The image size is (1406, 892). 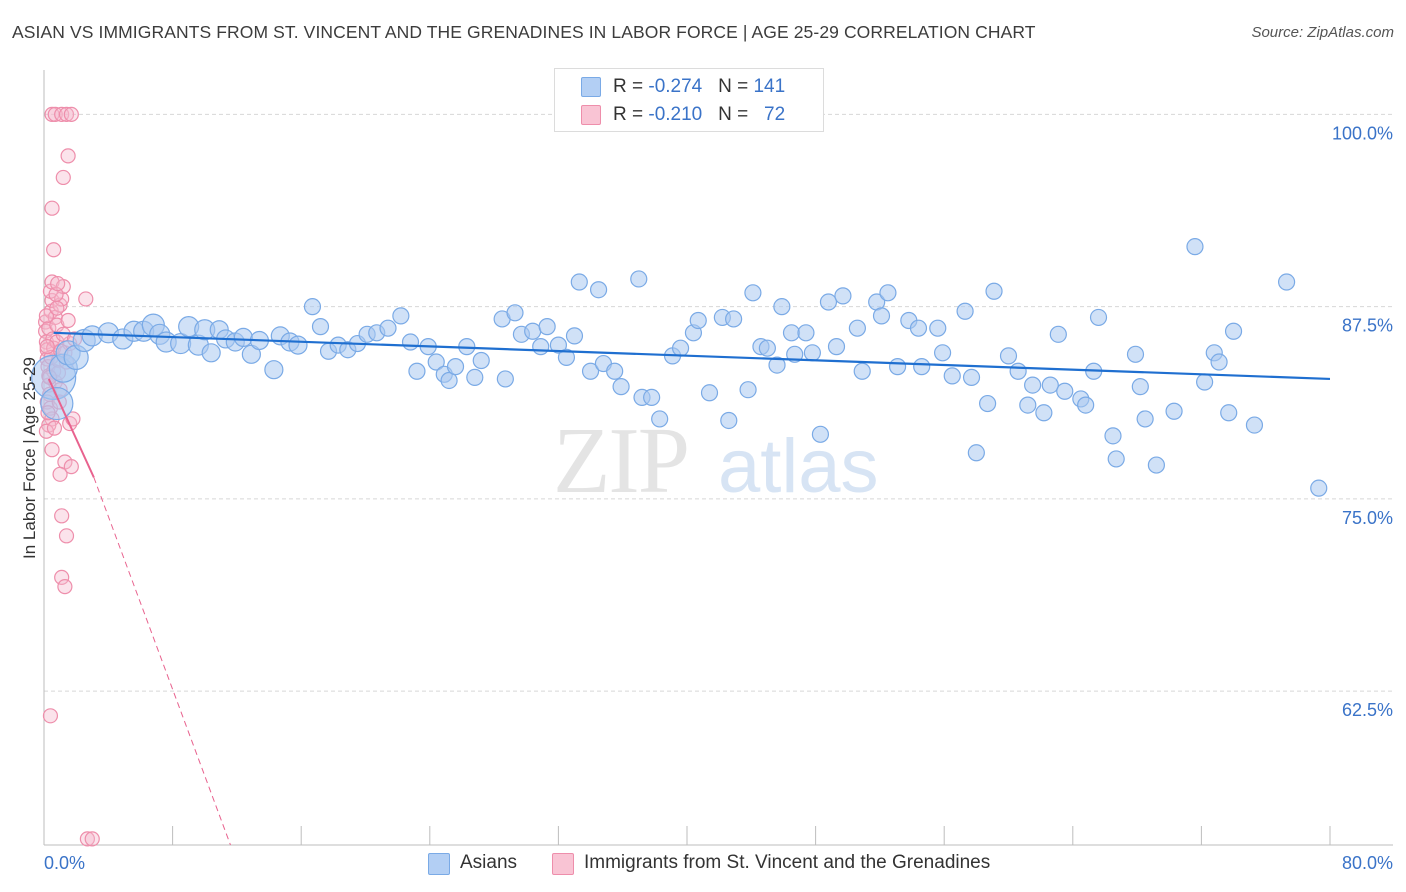 What do you see at coordinates (675, 114) in the screenshot?
I see `legend-r-value-2: -0.210` at bounding box center [675, 114].